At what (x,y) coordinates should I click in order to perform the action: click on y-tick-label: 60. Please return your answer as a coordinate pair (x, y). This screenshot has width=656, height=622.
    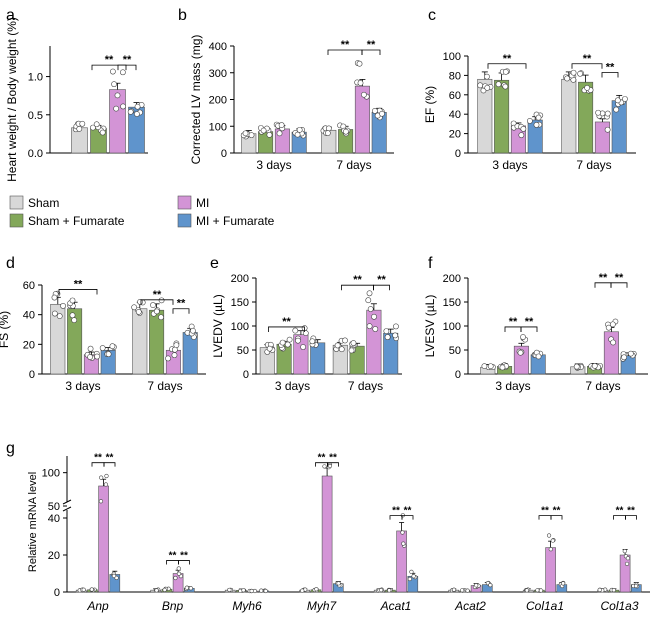
    Looking at the image, I should click on (455, 96).